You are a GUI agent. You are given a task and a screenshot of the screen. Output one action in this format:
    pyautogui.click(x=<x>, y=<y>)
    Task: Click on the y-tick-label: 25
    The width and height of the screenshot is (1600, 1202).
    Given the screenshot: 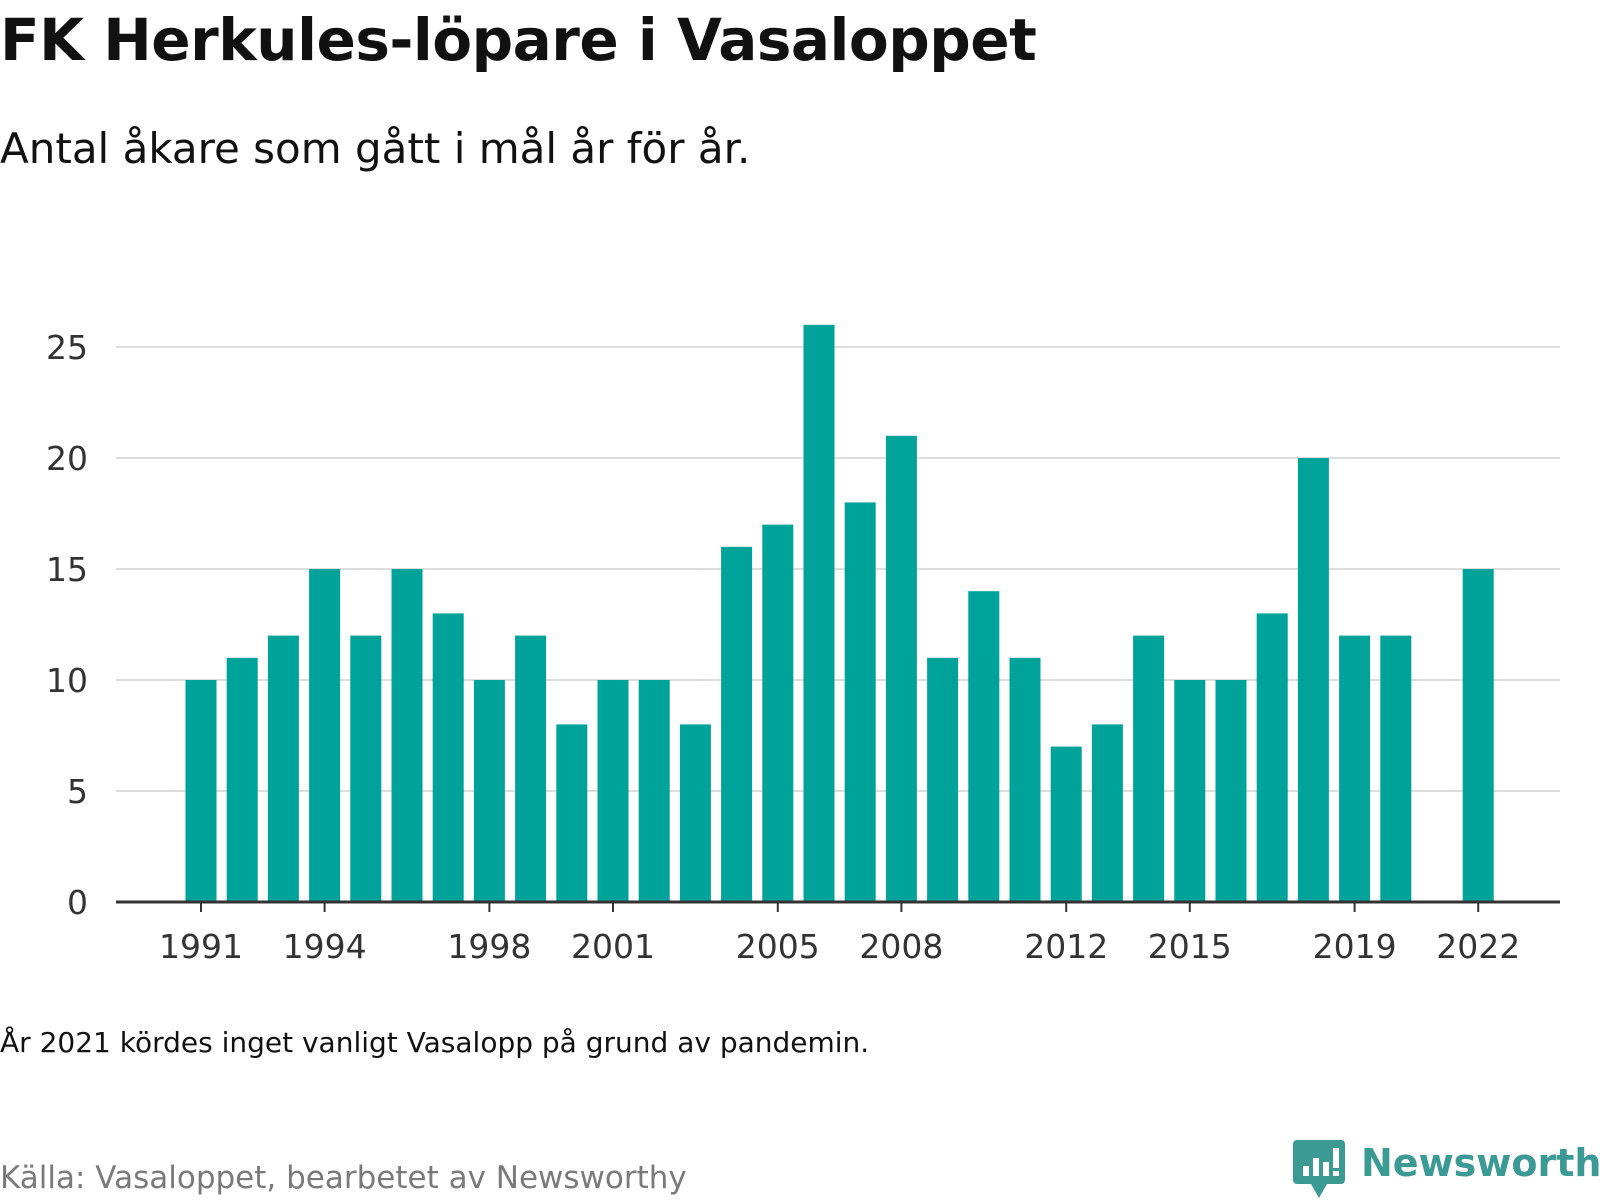 What is the action you would take?
    pyautogui.click(x=67, y=347)
    